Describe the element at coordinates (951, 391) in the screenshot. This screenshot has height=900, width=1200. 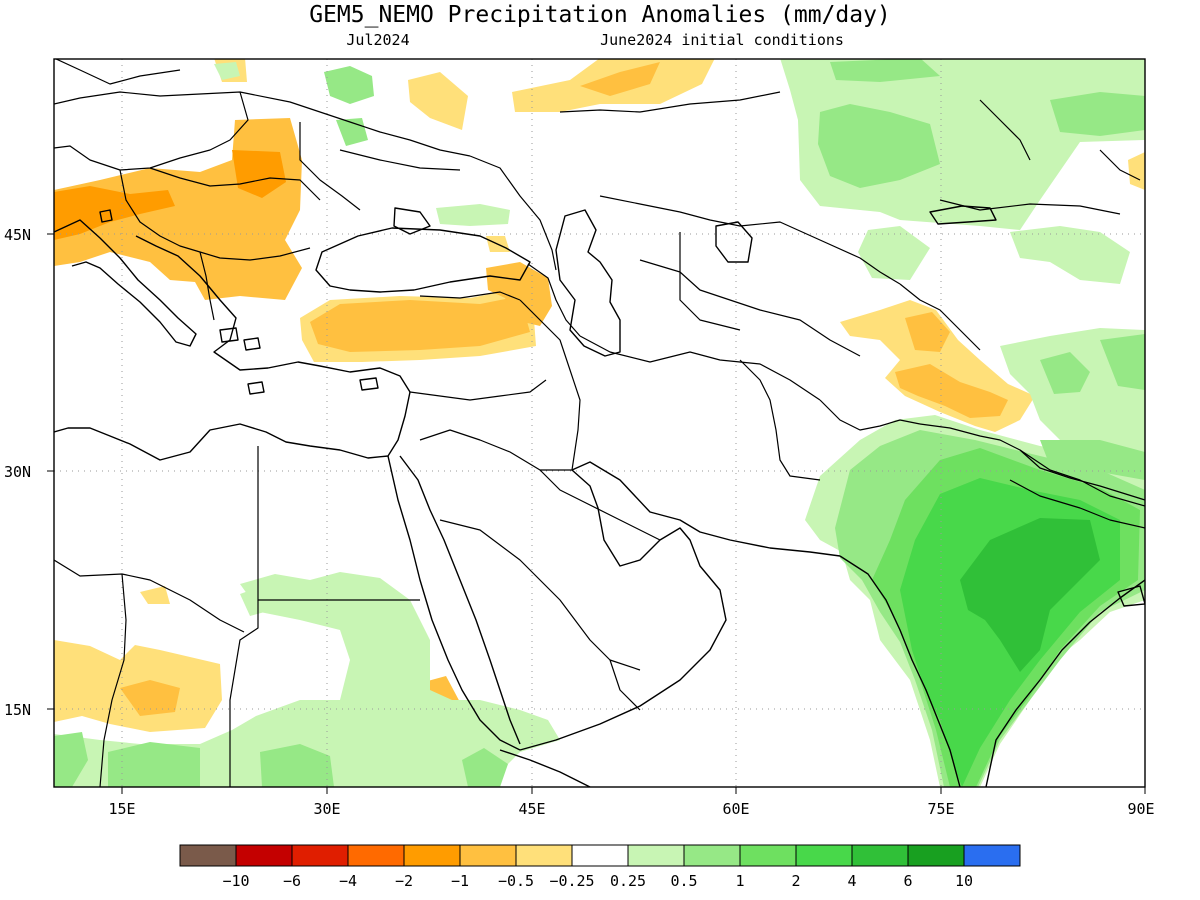
I see `anomaly-dry-himalaya-core` at that location.